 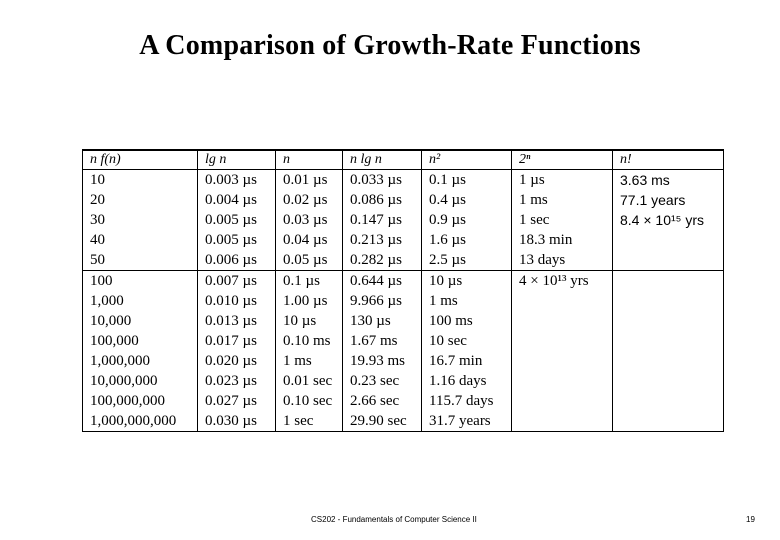 What do you see at coordinates (382, 160) in the screenshot?
I see `header-n-lg-n: n lg n` at bounding box center [382, 160].